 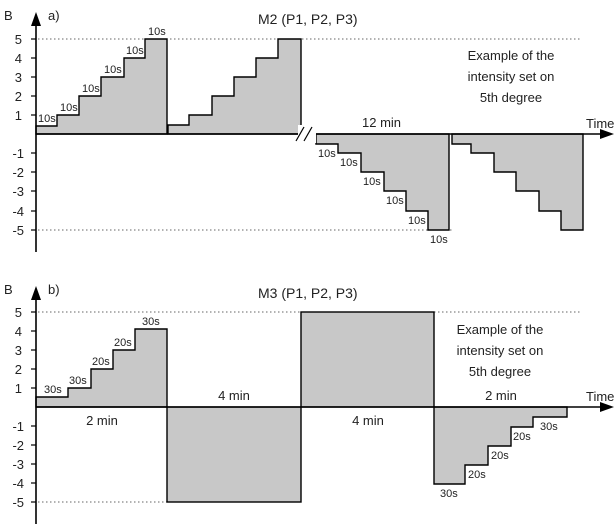 I want to click on y-tick-label-a: 1, so click(x=18, y=115).